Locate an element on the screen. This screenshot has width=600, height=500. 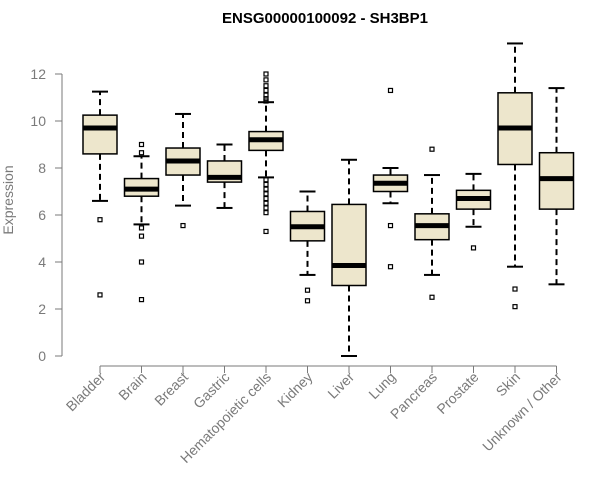
x-tick-label: Unknown / Other is located at coordinates (522, 412).